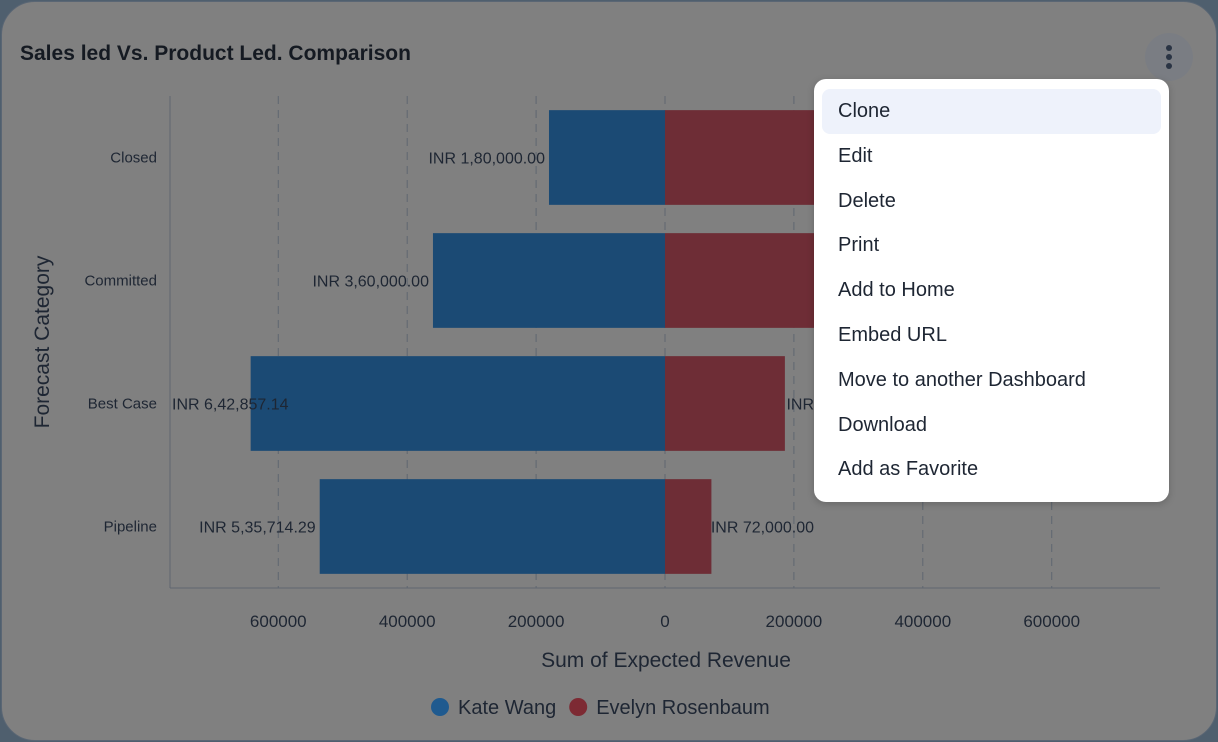 The width and height of the screenshot is (1218, 742). Describe the element at coordinates (908, 469) in the screenshot. I see `menu-item-add-favorite: Add as Favorite` at that location.